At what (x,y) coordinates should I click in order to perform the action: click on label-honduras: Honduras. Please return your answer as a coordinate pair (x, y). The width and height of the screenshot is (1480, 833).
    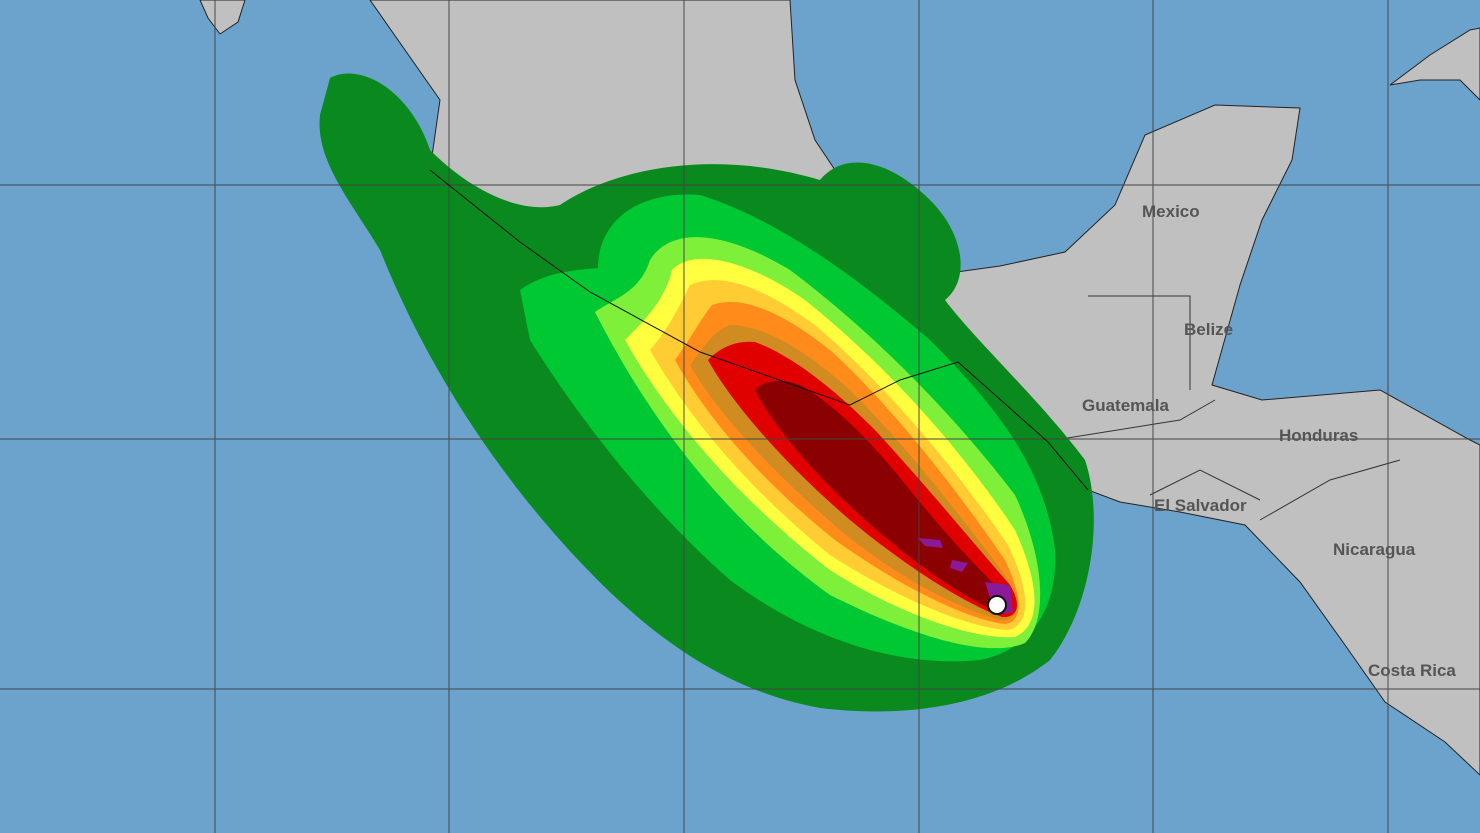
    Looking at the image, I should click on (1319, 435).